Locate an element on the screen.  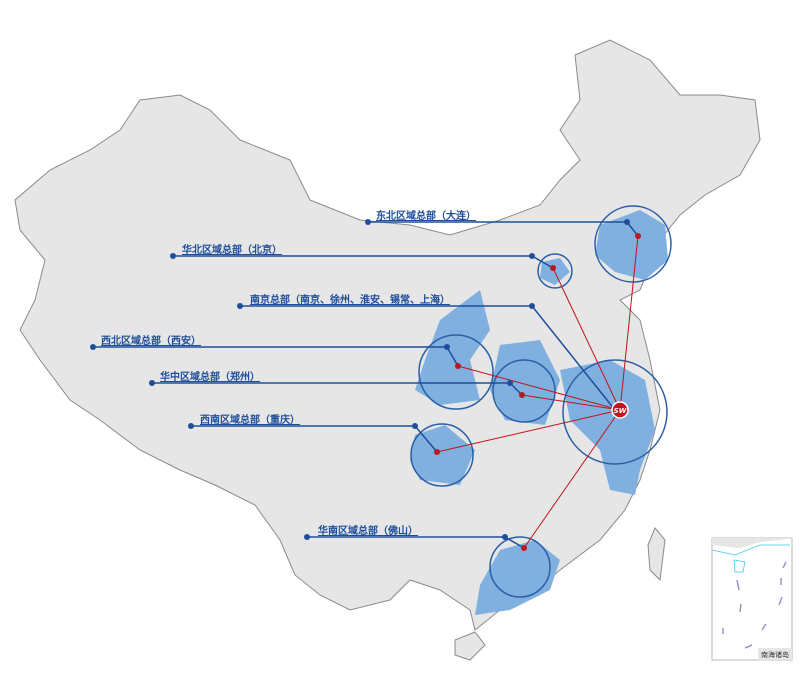
south-china-sea-inset: 南海诸岛 is located at coordinates (752, 599).